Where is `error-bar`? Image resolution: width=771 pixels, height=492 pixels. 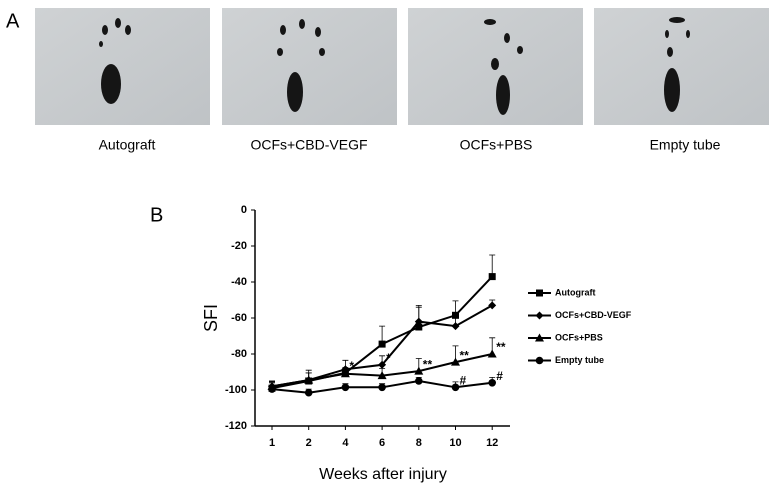 error-bar is located at coordinates (492, 265).